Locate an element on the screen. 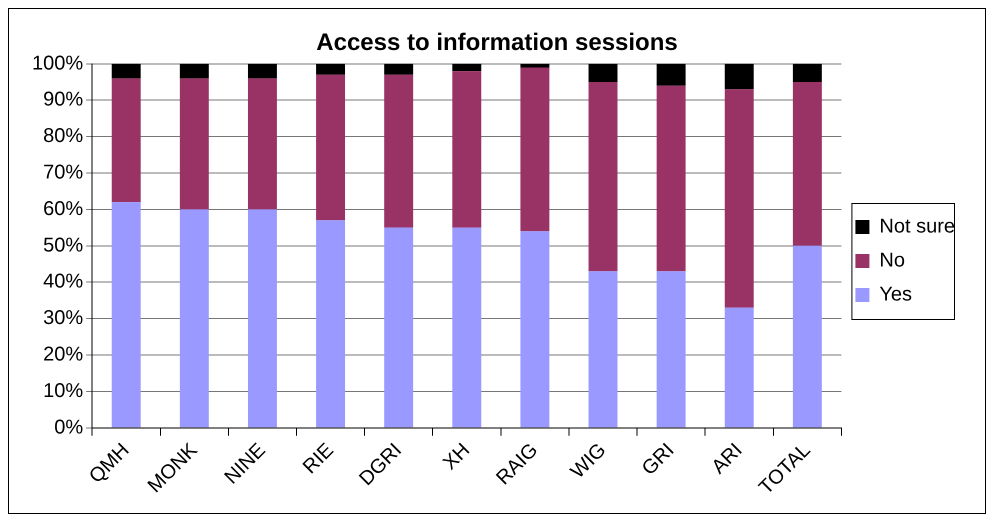 The width and height of the screenshot is (998, 526). y-tick-label: 40% is located at coordinates (63, 281).